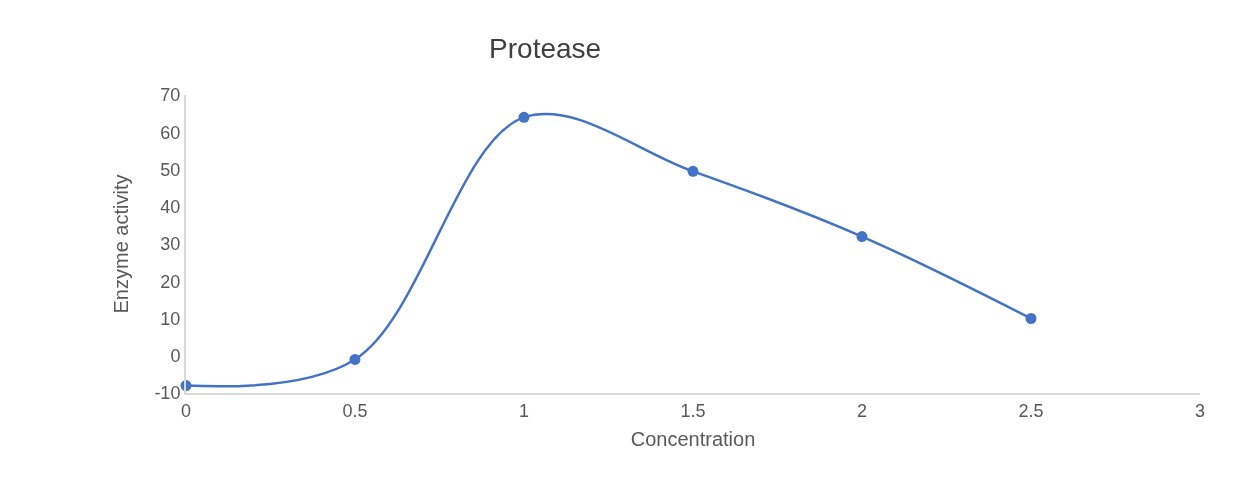  Describe the element at coordinates (170, 169) in the screenshot. I see `y-tick-label: 50` at that location.